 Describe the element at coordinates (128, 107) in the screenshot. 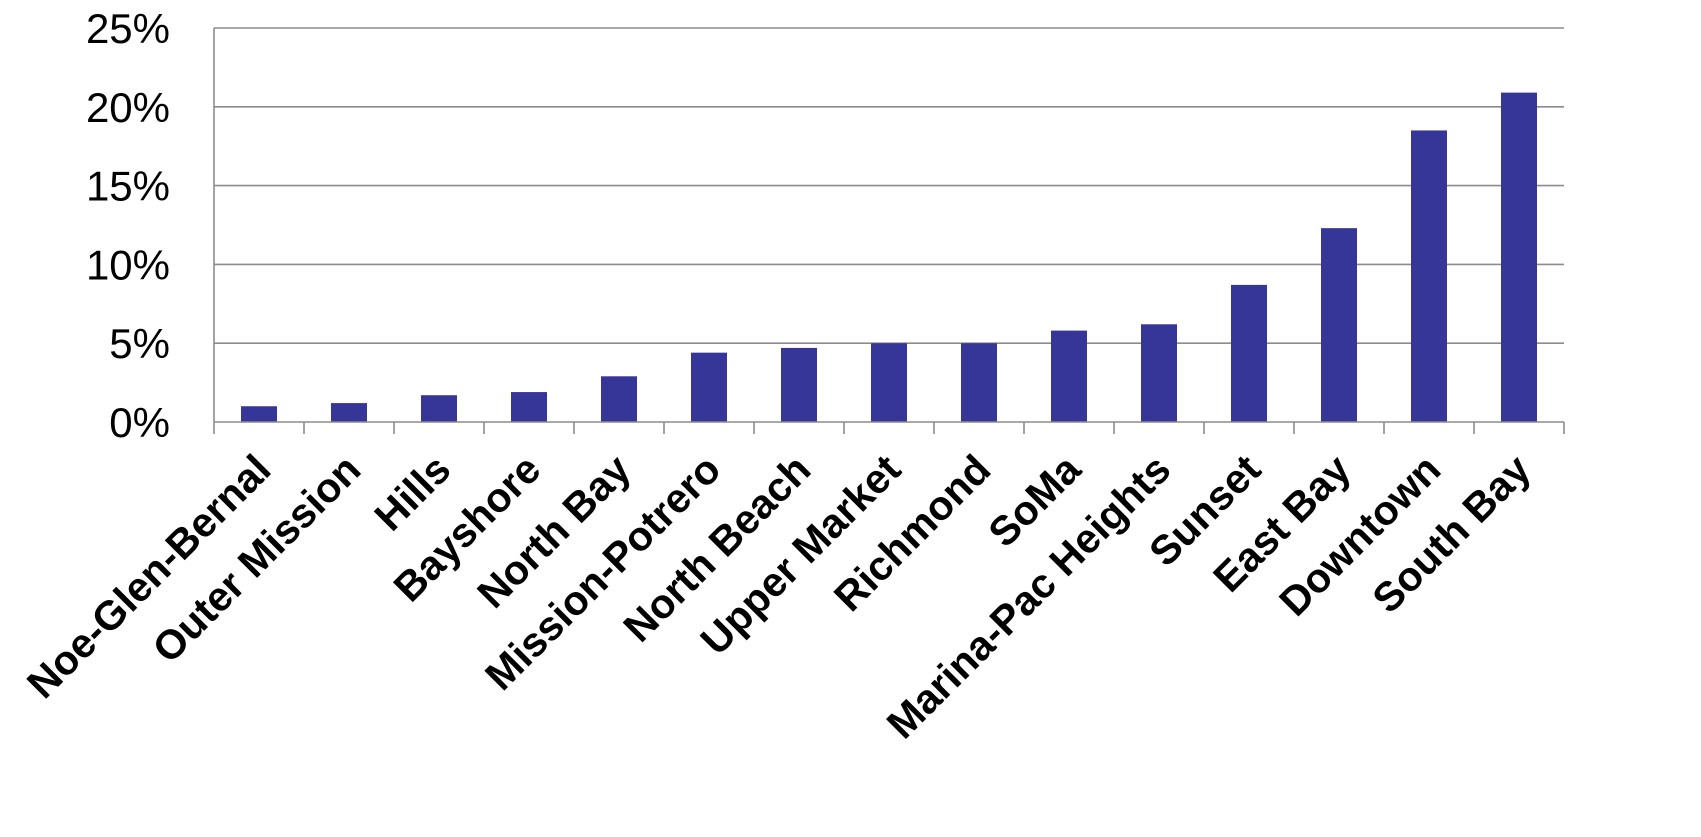

I see `y-tick-label-20: 20%` at that location.